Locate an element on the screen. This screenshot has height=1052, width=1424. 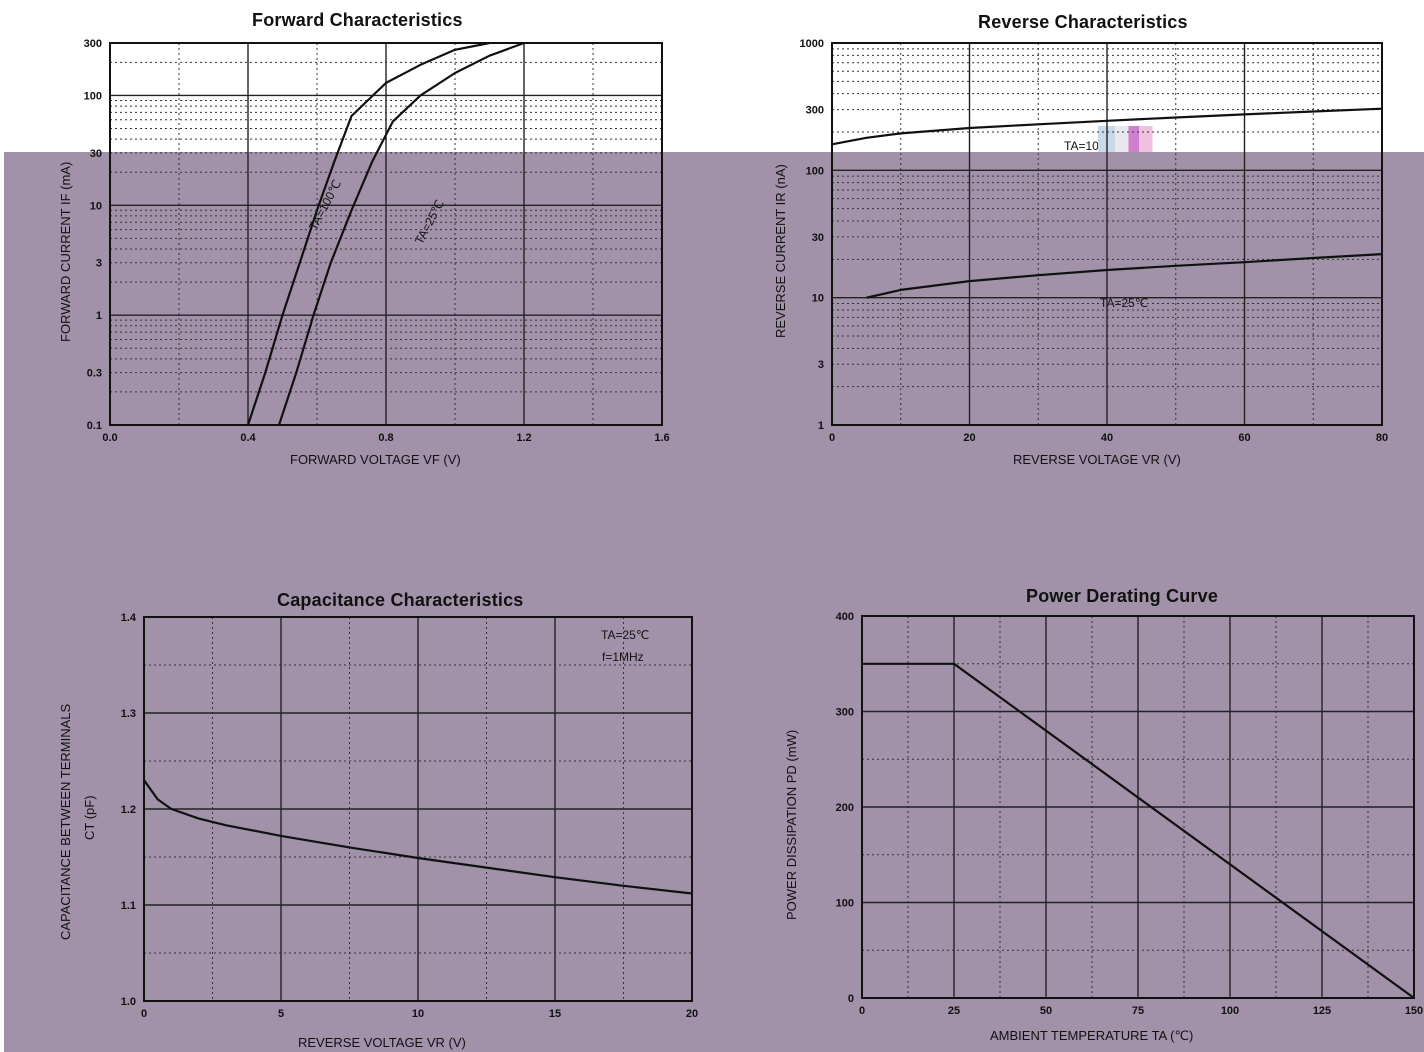
y-tick-label: 0.1 is located at coordinates (94, 426).